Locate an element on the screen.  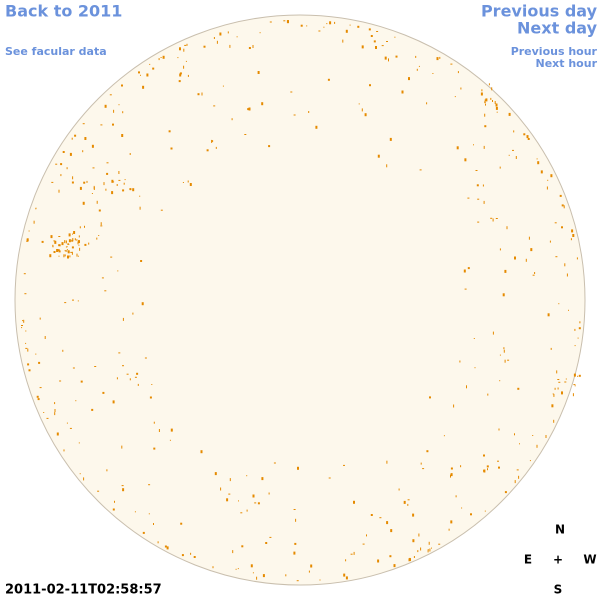
back-link: Back to 2011 is located at coordinates (63, 11).